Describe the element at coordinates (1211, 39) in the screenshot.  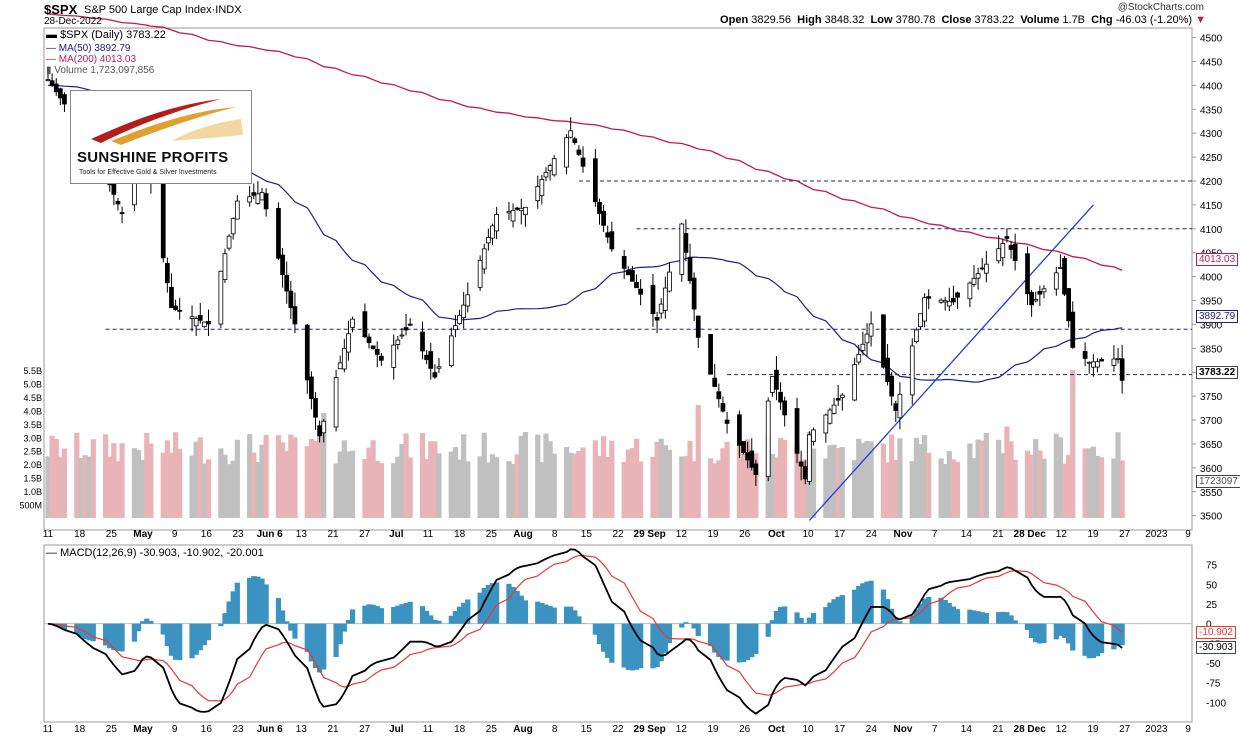
I see `price-tick-label: 4500` at that location.